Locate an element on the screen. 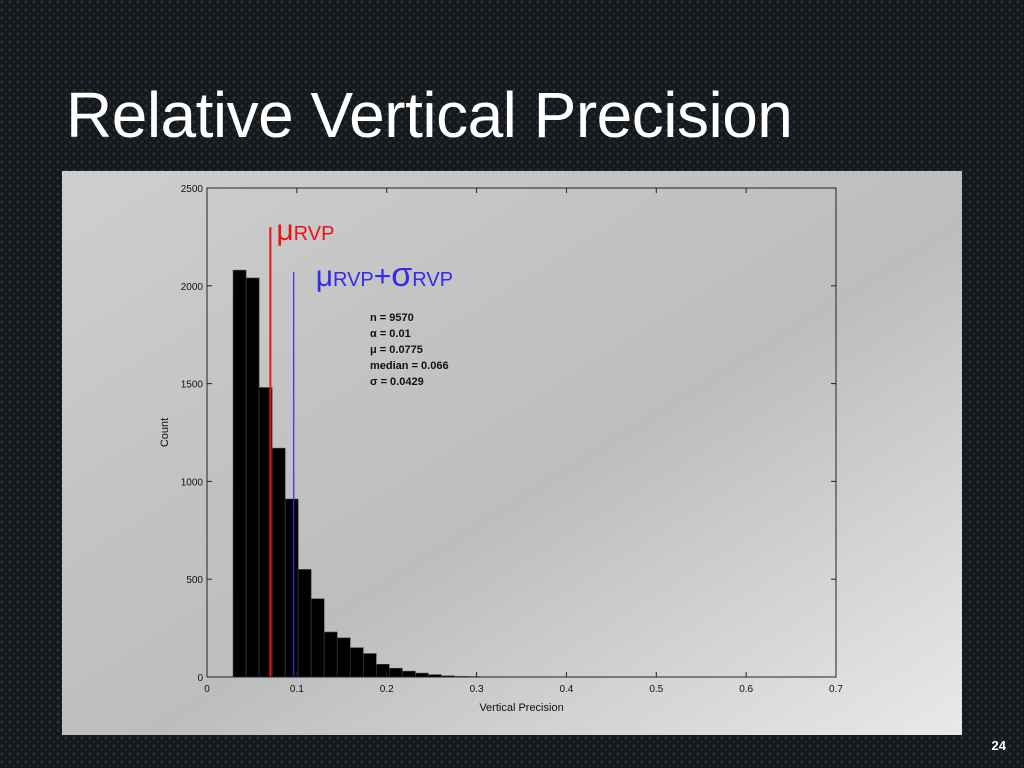 Image resolution: width=1024 pixels, height=768 pixels. mean-line-label: μRVP is located at coordinates (305, 230).